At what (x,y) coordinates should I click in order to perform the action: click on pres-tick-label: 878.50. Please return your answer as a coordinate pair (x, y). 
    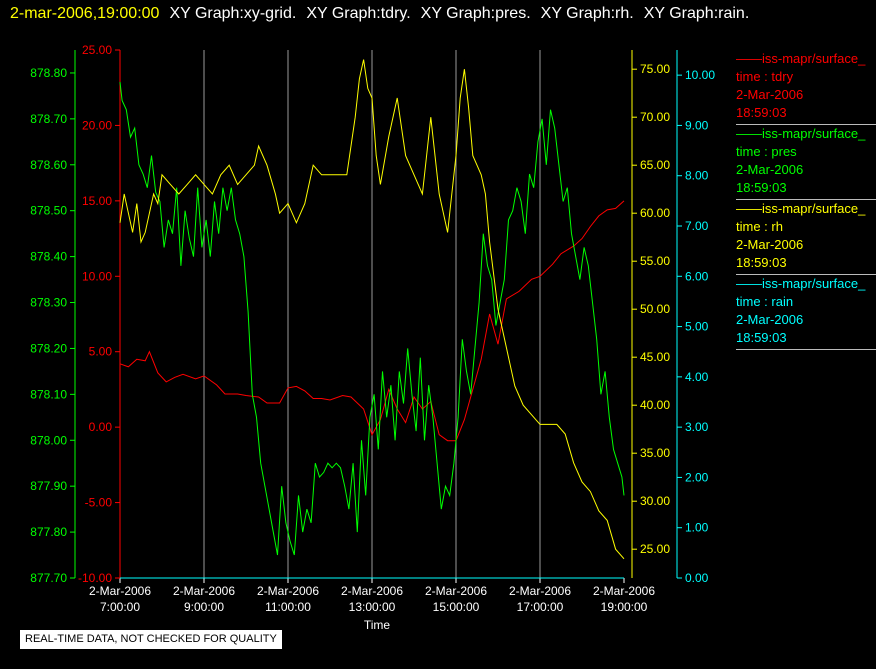
    Looking at the image, I should click on (48, 211).